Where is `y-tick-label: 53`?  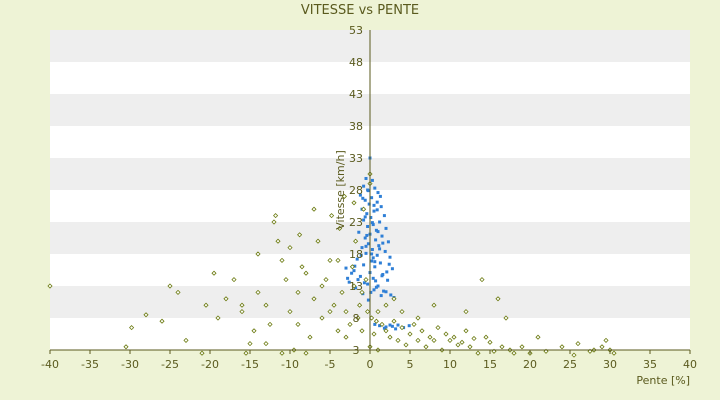
y-tick-label: 53 is located at coordinates (356, 30).